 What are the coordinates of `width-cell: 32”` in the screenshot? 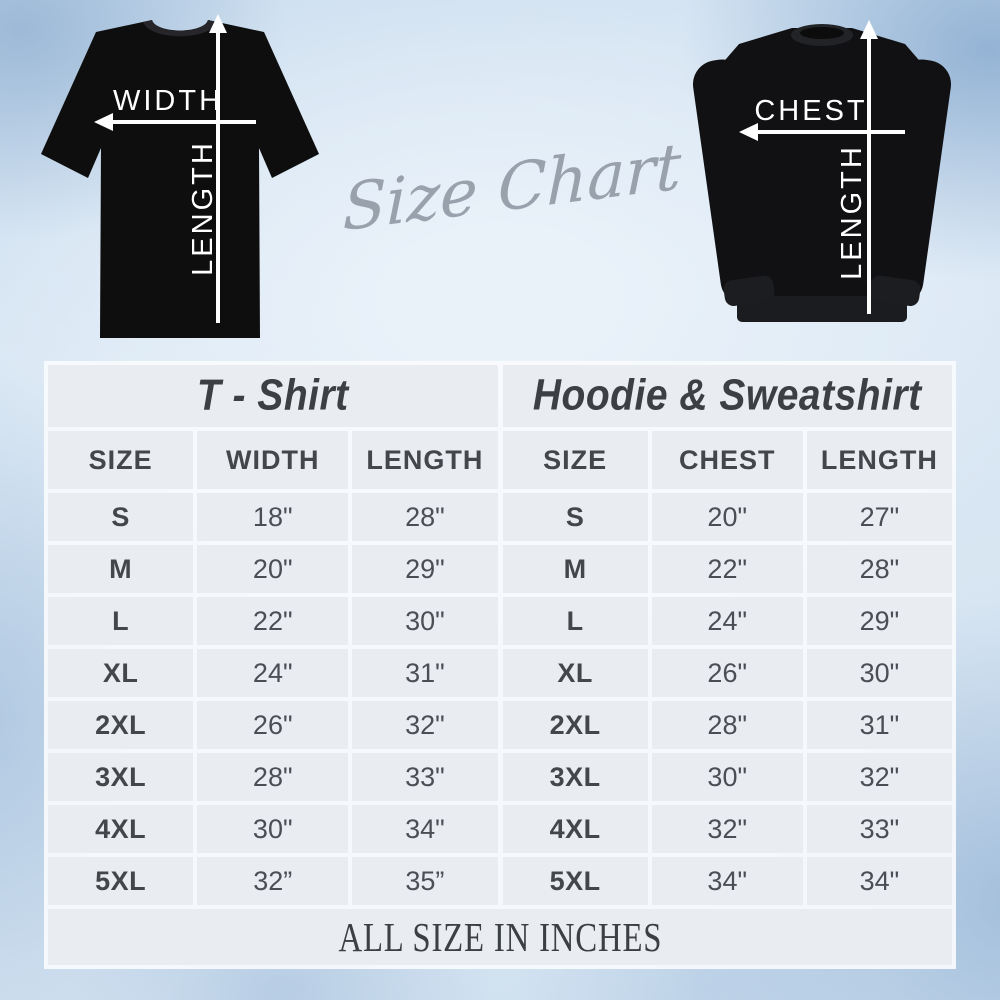 It's located at (273, 881).